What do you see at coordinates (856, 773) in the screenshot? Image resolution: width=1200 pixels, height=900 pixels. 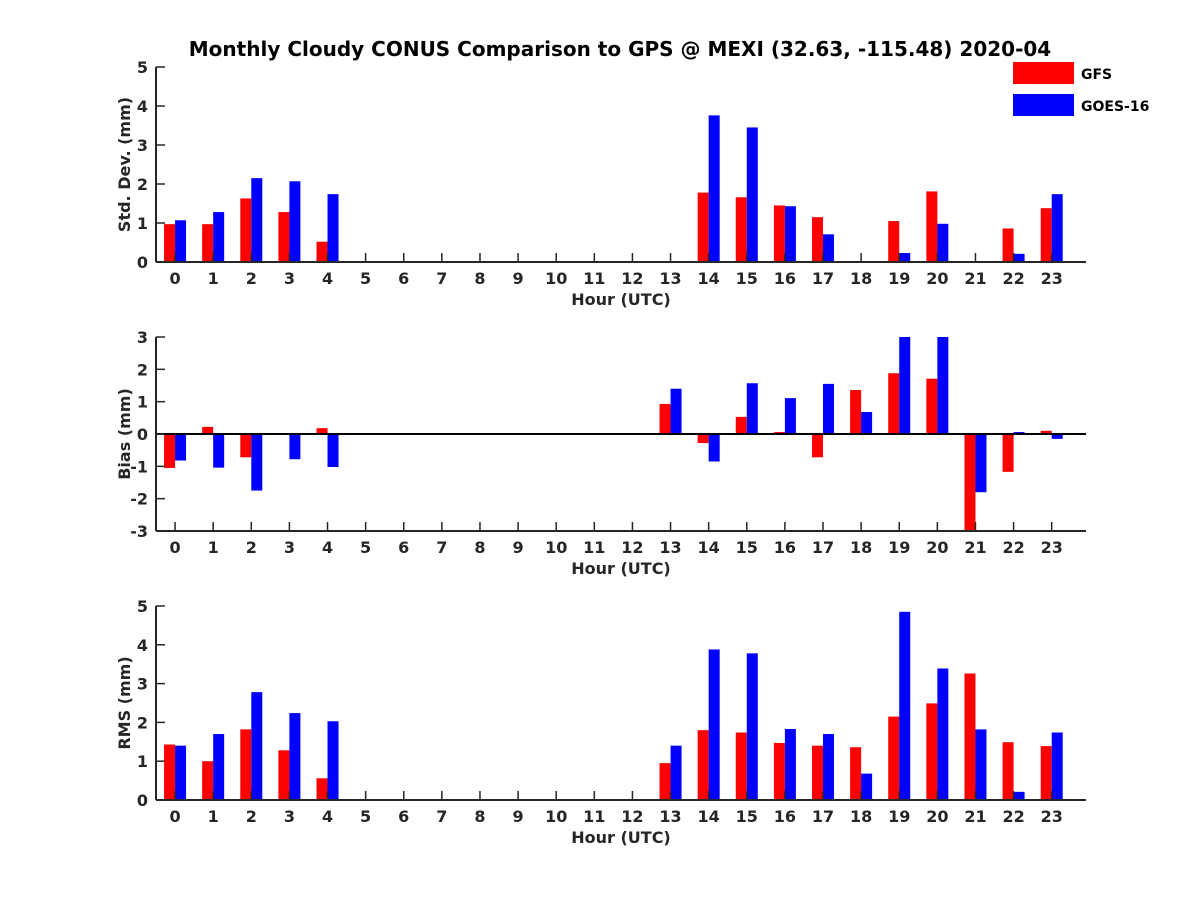 I see `bar-gfs-h18` at bounding box center [856, 773].